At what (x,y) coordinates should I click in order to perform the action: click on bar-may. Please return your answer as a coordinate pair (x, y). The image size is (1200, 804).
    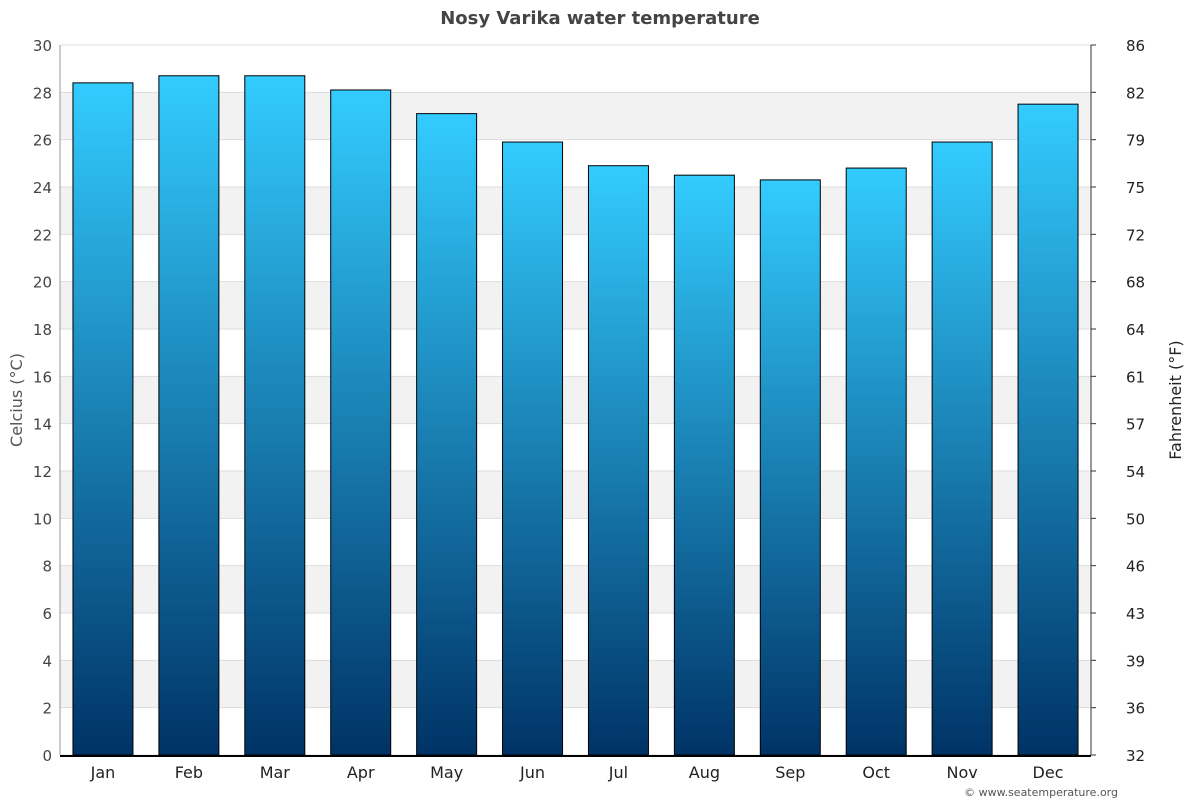
    Looking at the image, I should click on (447, 434).